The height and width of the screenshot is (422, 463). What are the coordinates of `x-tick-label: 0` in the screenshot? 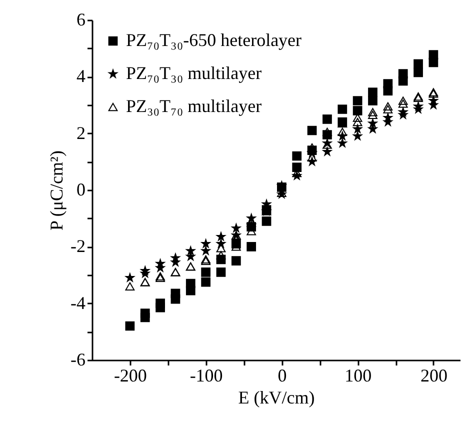 It's located at (282, 376).